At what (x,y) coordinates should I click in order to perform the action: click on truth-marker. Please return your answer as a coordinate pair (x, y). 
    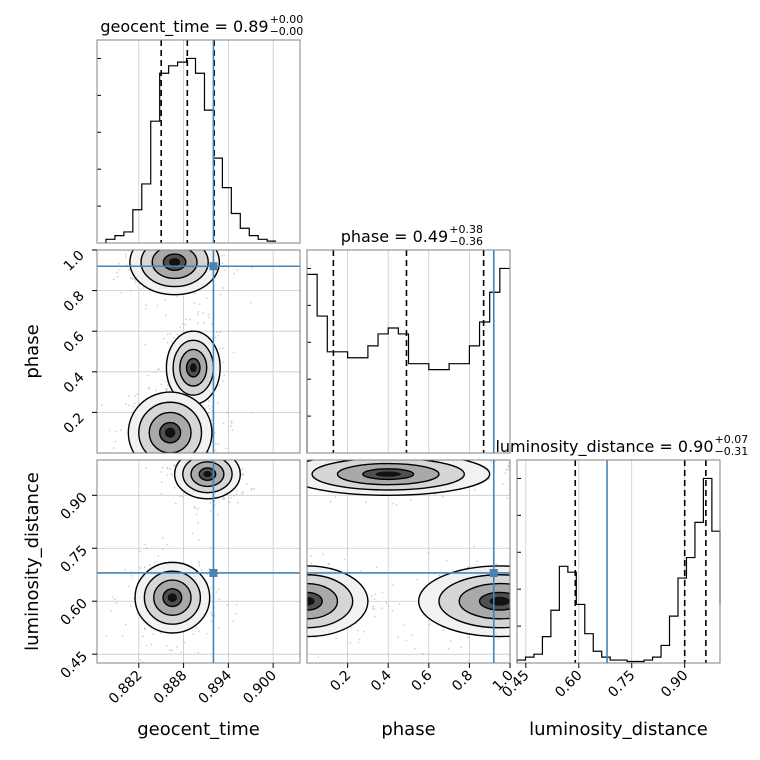
    Looking at the image, I should click on (213, 266).